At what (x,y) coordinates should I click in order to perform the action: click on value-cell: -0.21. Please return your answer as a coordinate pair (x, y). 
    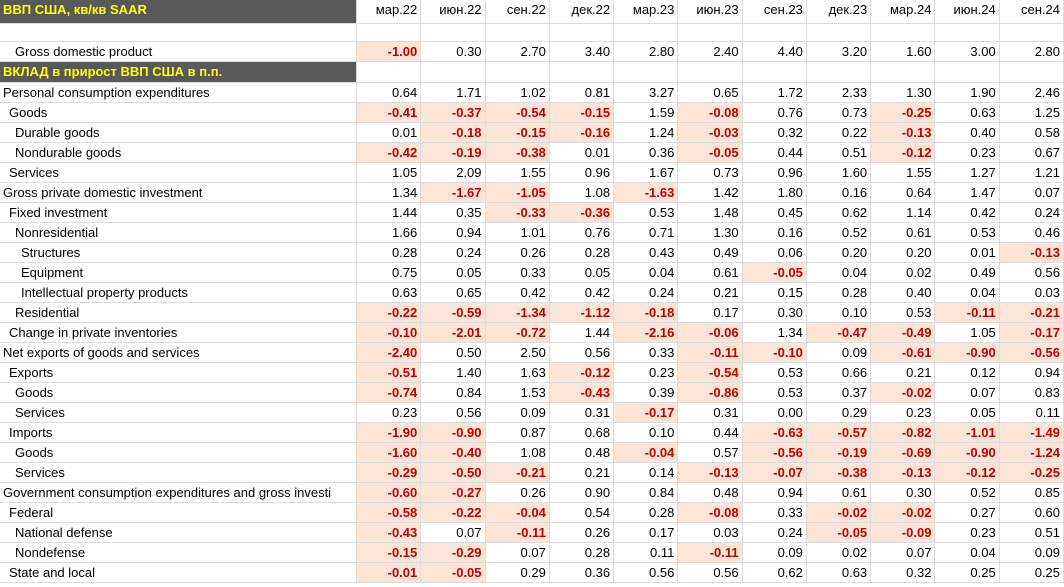
    Looking at the image, I should click on (517, 473).